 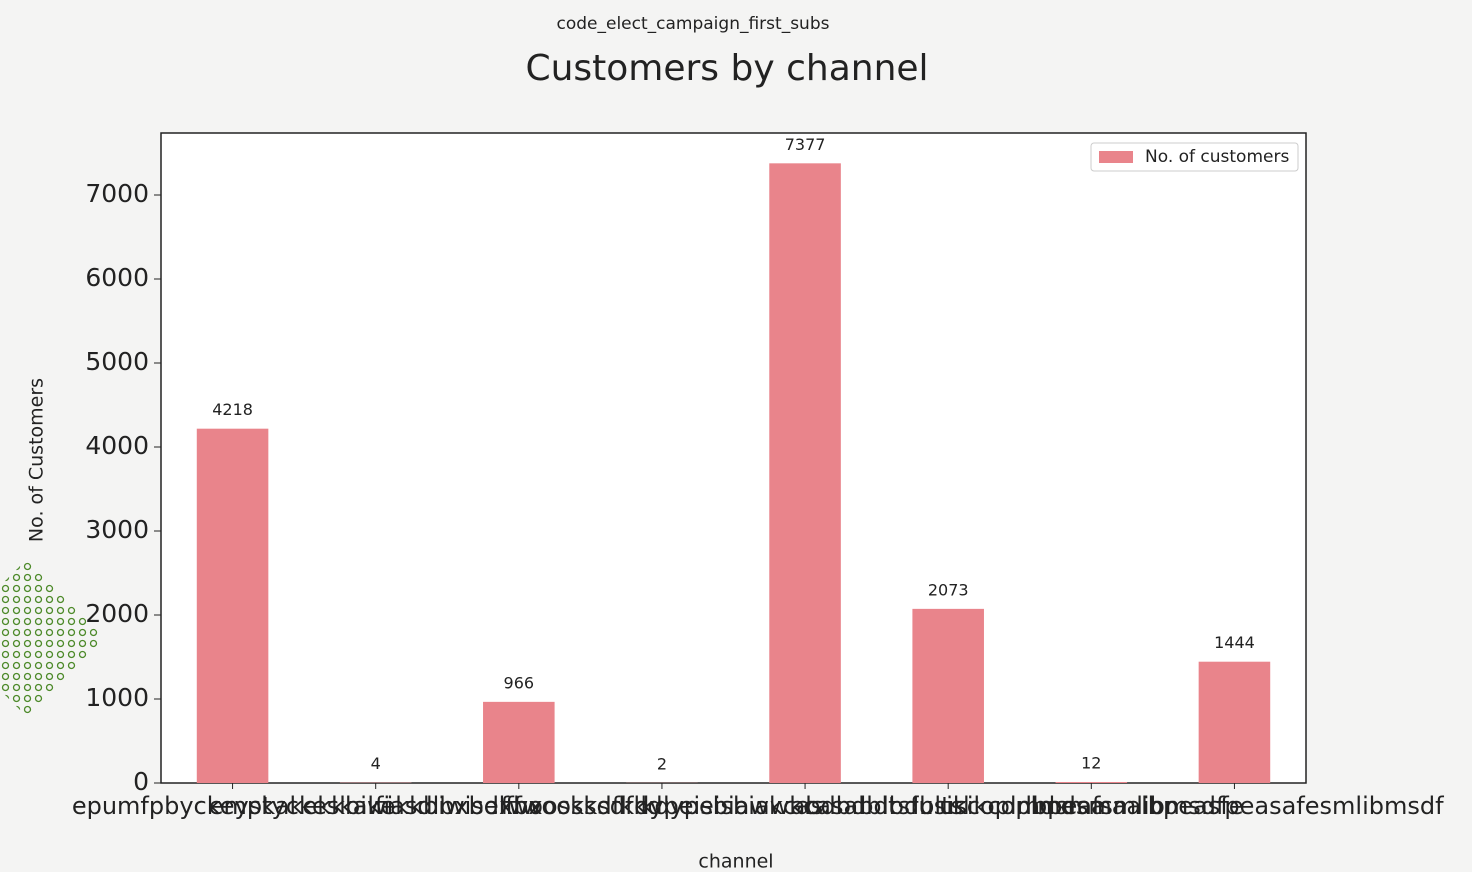 What do you see at coordinates (37, 460) in the screenshot?
I see `y-axis-label: No. of Customers` at bounding box center [37, 460].